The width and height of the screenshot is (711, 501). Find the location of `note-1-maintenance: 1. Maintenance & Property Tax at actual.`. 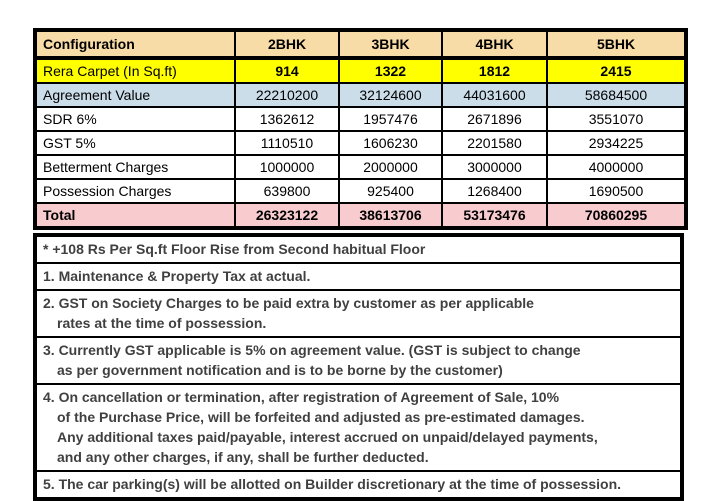

note-1-maintenance: 1. Maintenance & Property Tax at actual. is located at coordinates (358, 277).